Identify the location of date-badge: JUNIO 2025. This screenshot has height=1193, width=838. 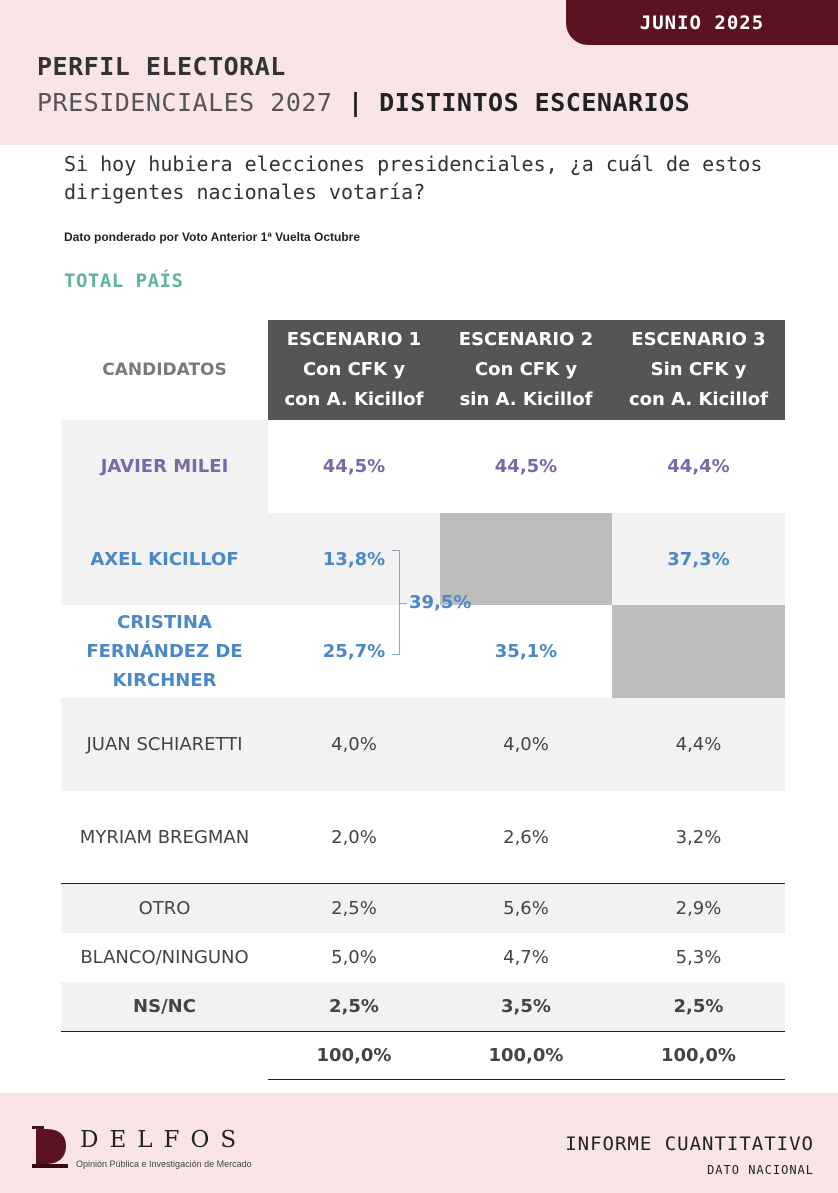
(702, 22).